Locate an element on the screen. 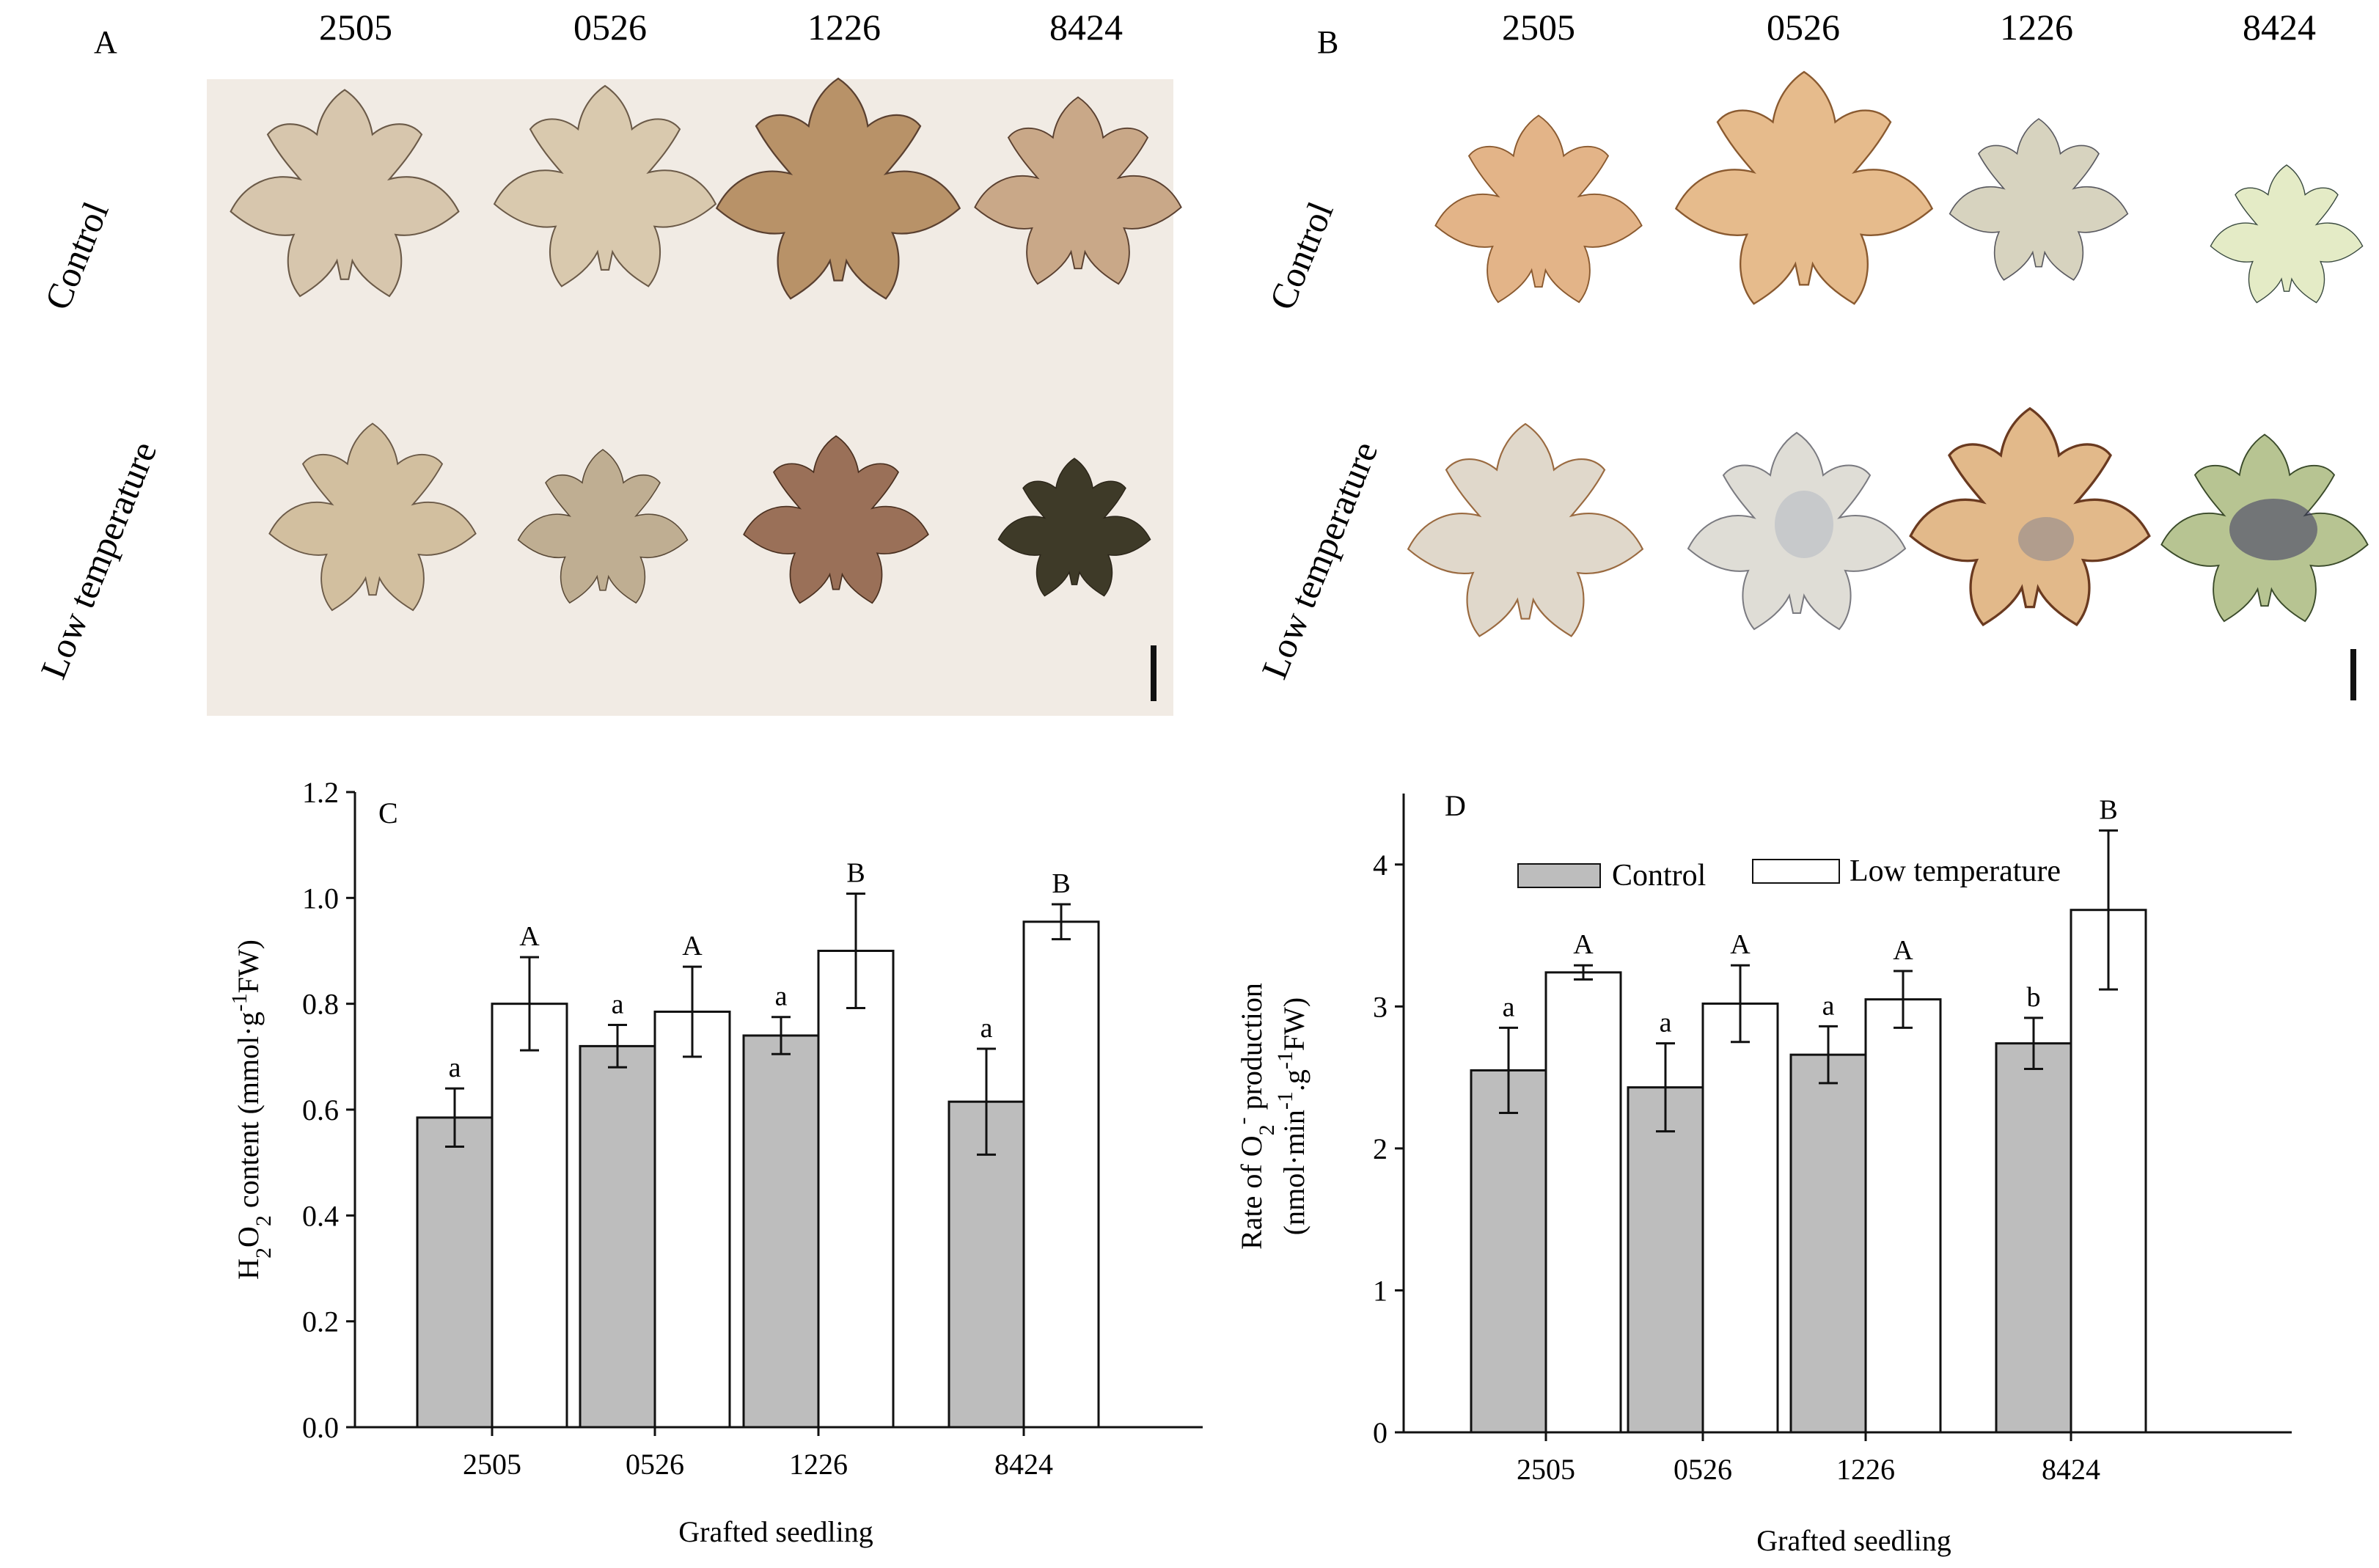 Image resolution: width=2379 pixels, height=1568 pixels. y-tick-label: 0.8 is located at coordinates (320, 1004).